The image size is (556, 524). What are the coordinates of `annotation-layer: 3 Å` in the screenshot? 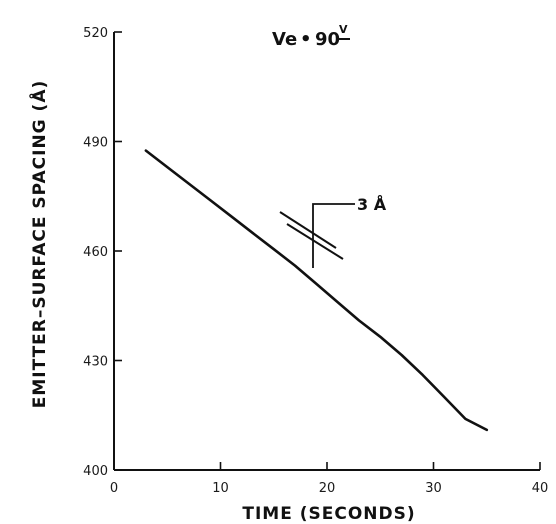 It's located at (333, 231).